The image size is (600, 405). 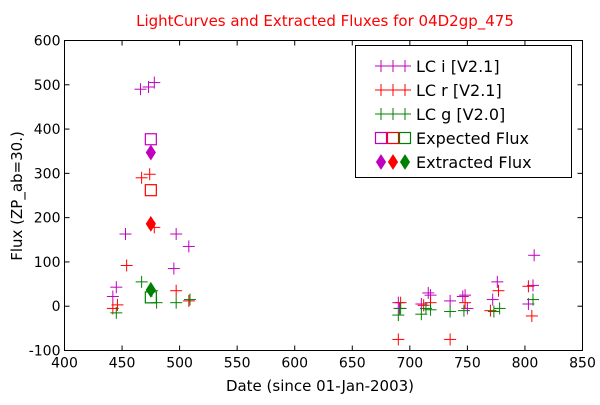 What do you see at coordinates (47, 174) in the screenshot?
I see `y-tick-label: 300` at bounding box center [47, 174].